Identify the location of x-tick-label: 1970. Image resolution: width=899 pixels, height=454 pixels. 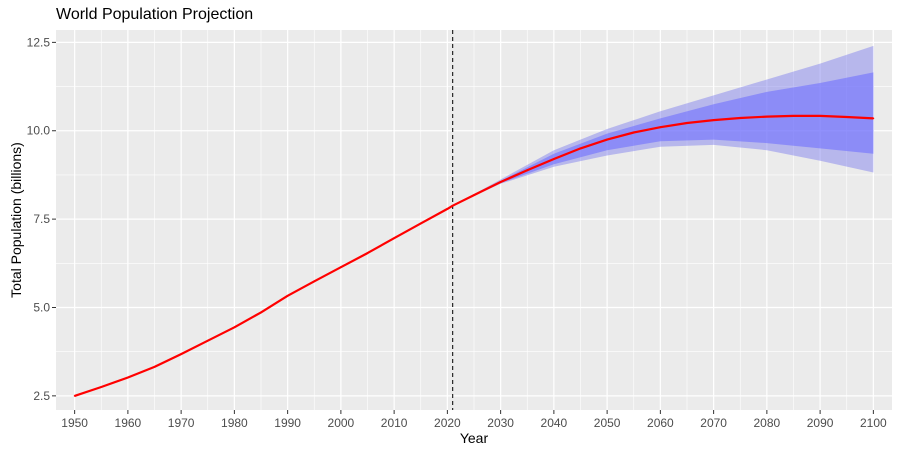
(181, 423).